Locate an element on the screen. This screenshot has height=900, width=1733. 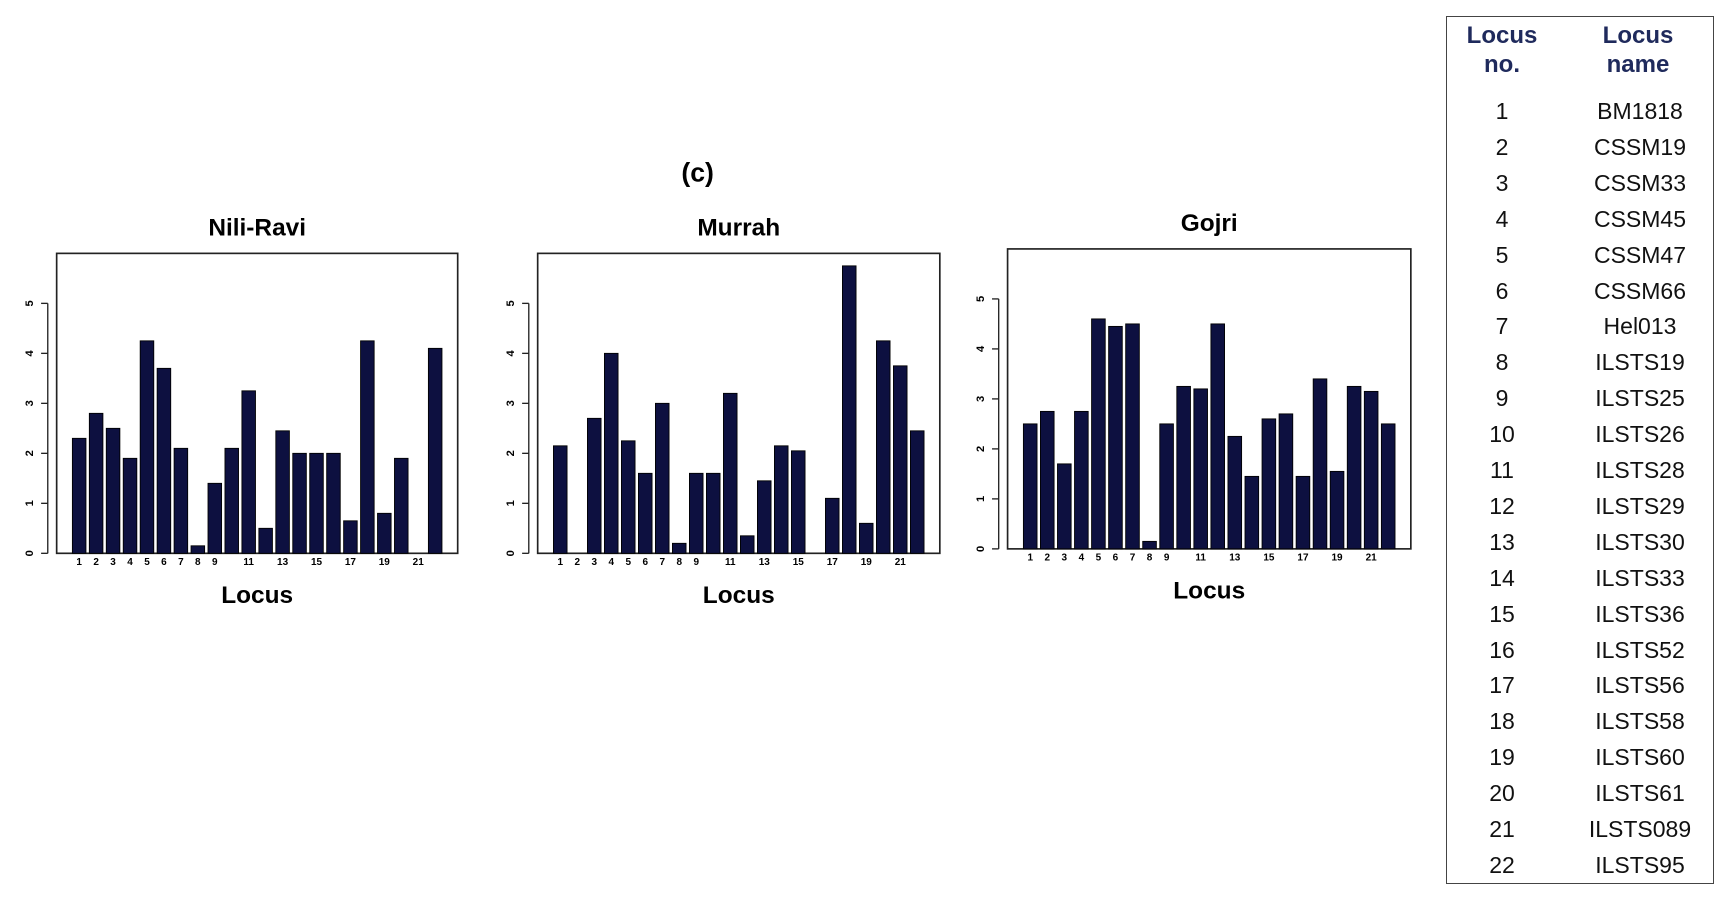
table-cell: 16 is located at coordinates (1502, 649).